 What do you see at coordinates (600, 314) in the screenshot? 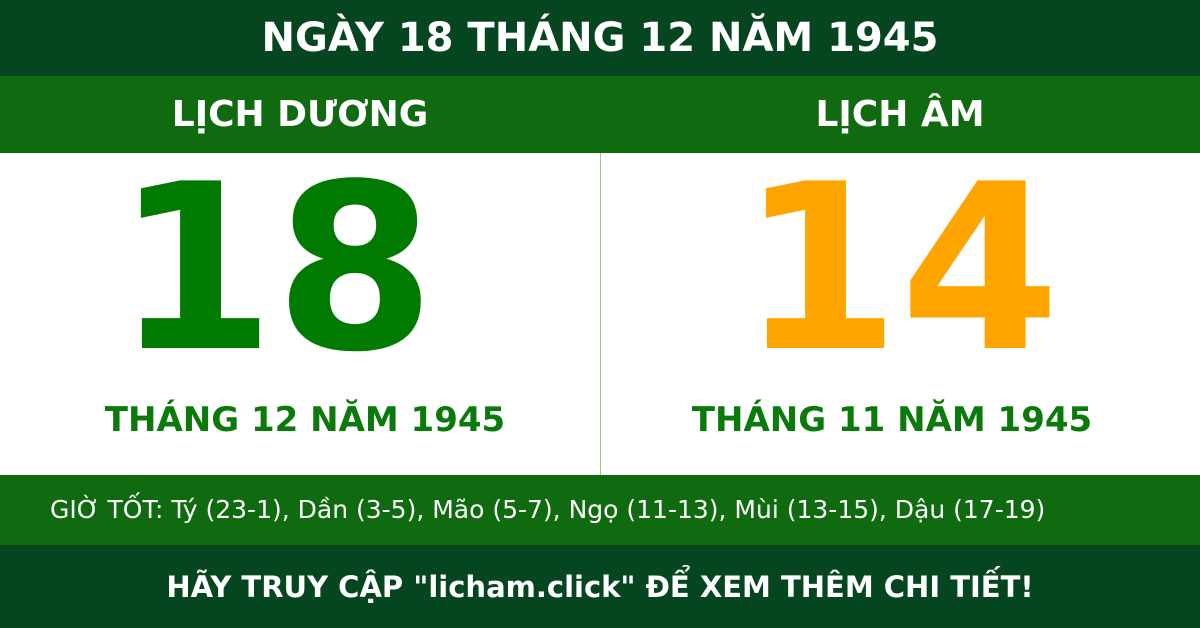
I see `column-divider` at bounding box center [600, 314].